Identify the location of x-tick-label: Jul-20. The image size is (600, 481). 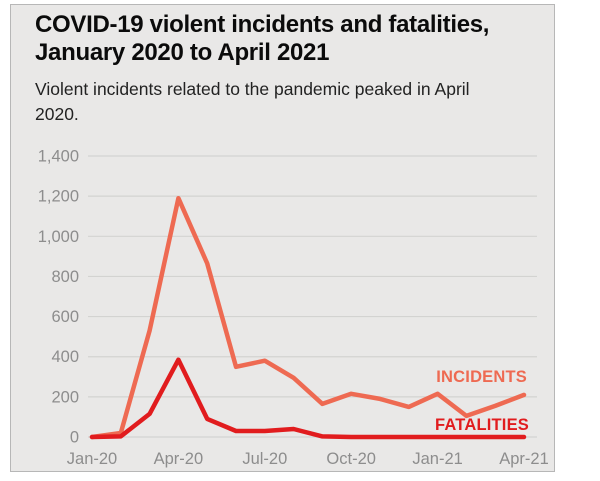
(264, 459).